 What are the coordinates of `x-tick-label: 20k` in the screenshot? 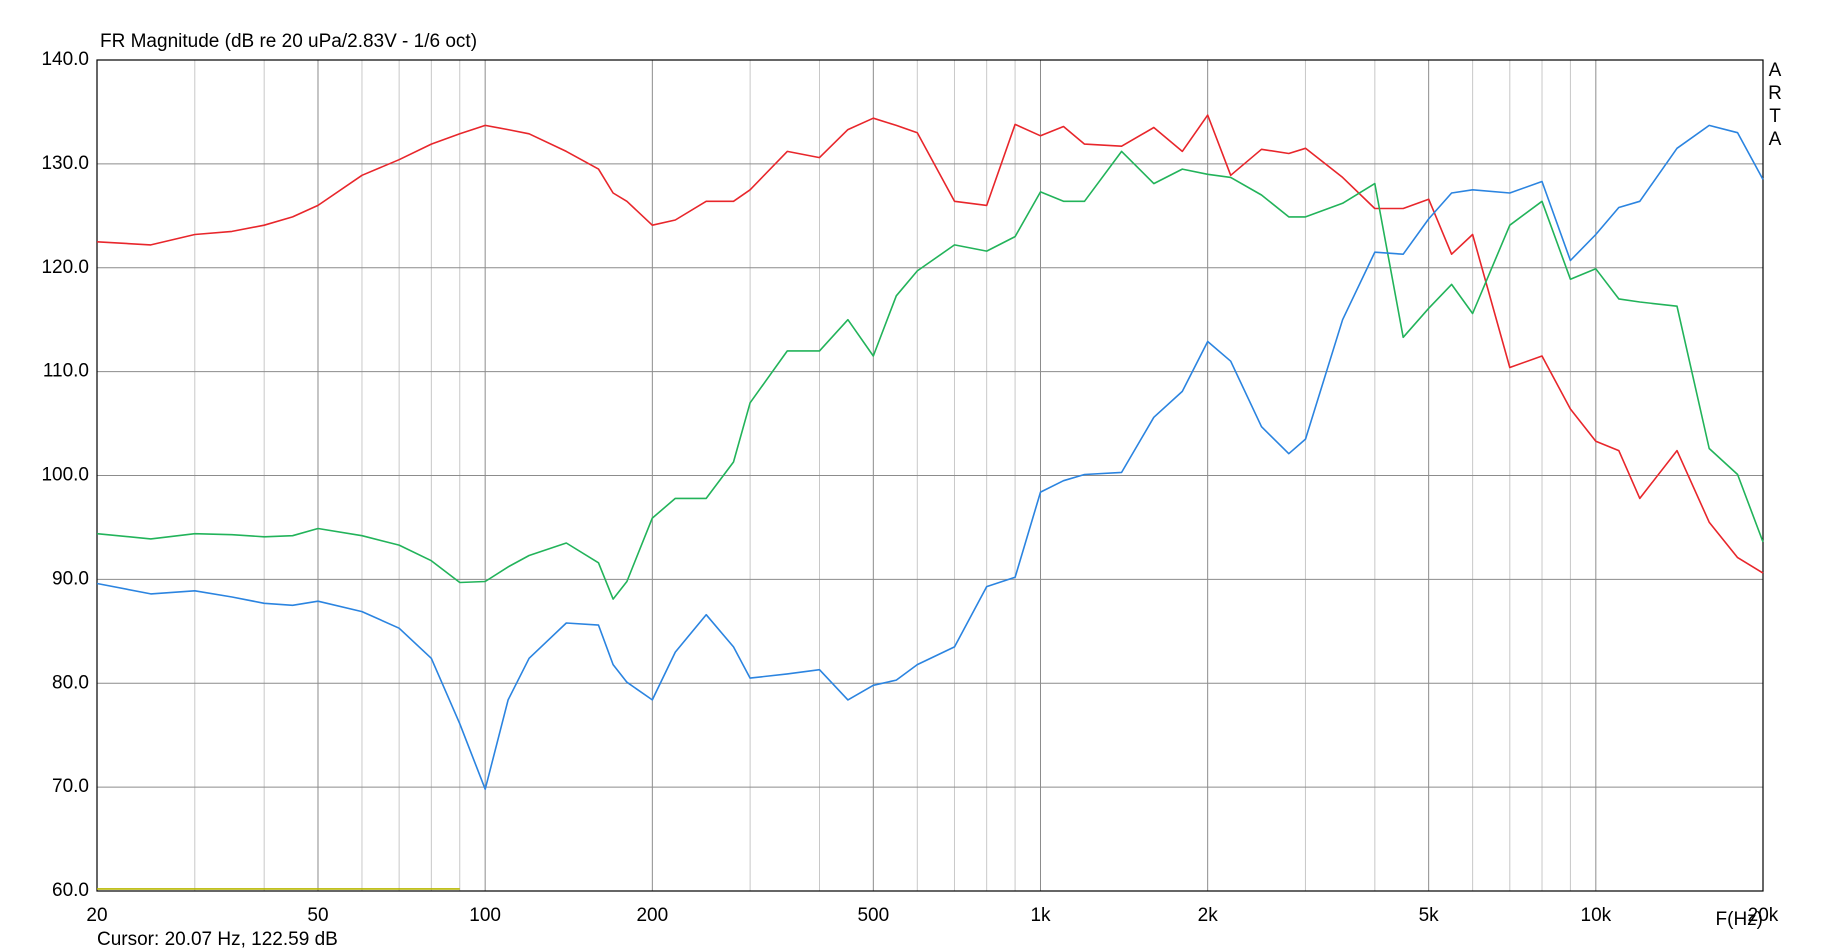 It's located at (1763, 915).